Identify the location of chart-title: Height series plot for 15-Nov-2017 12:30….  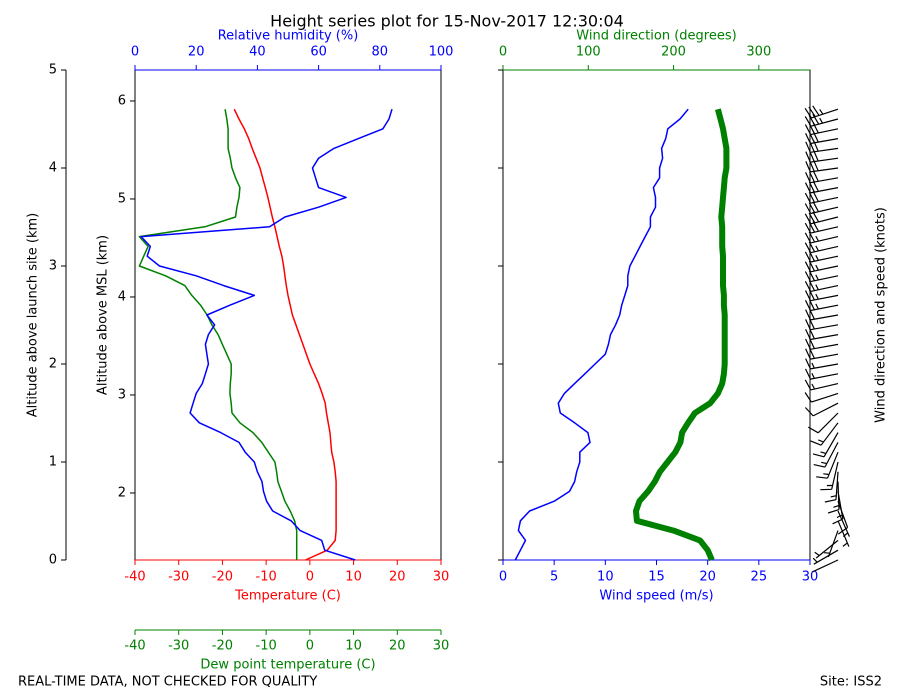
(447, 21).